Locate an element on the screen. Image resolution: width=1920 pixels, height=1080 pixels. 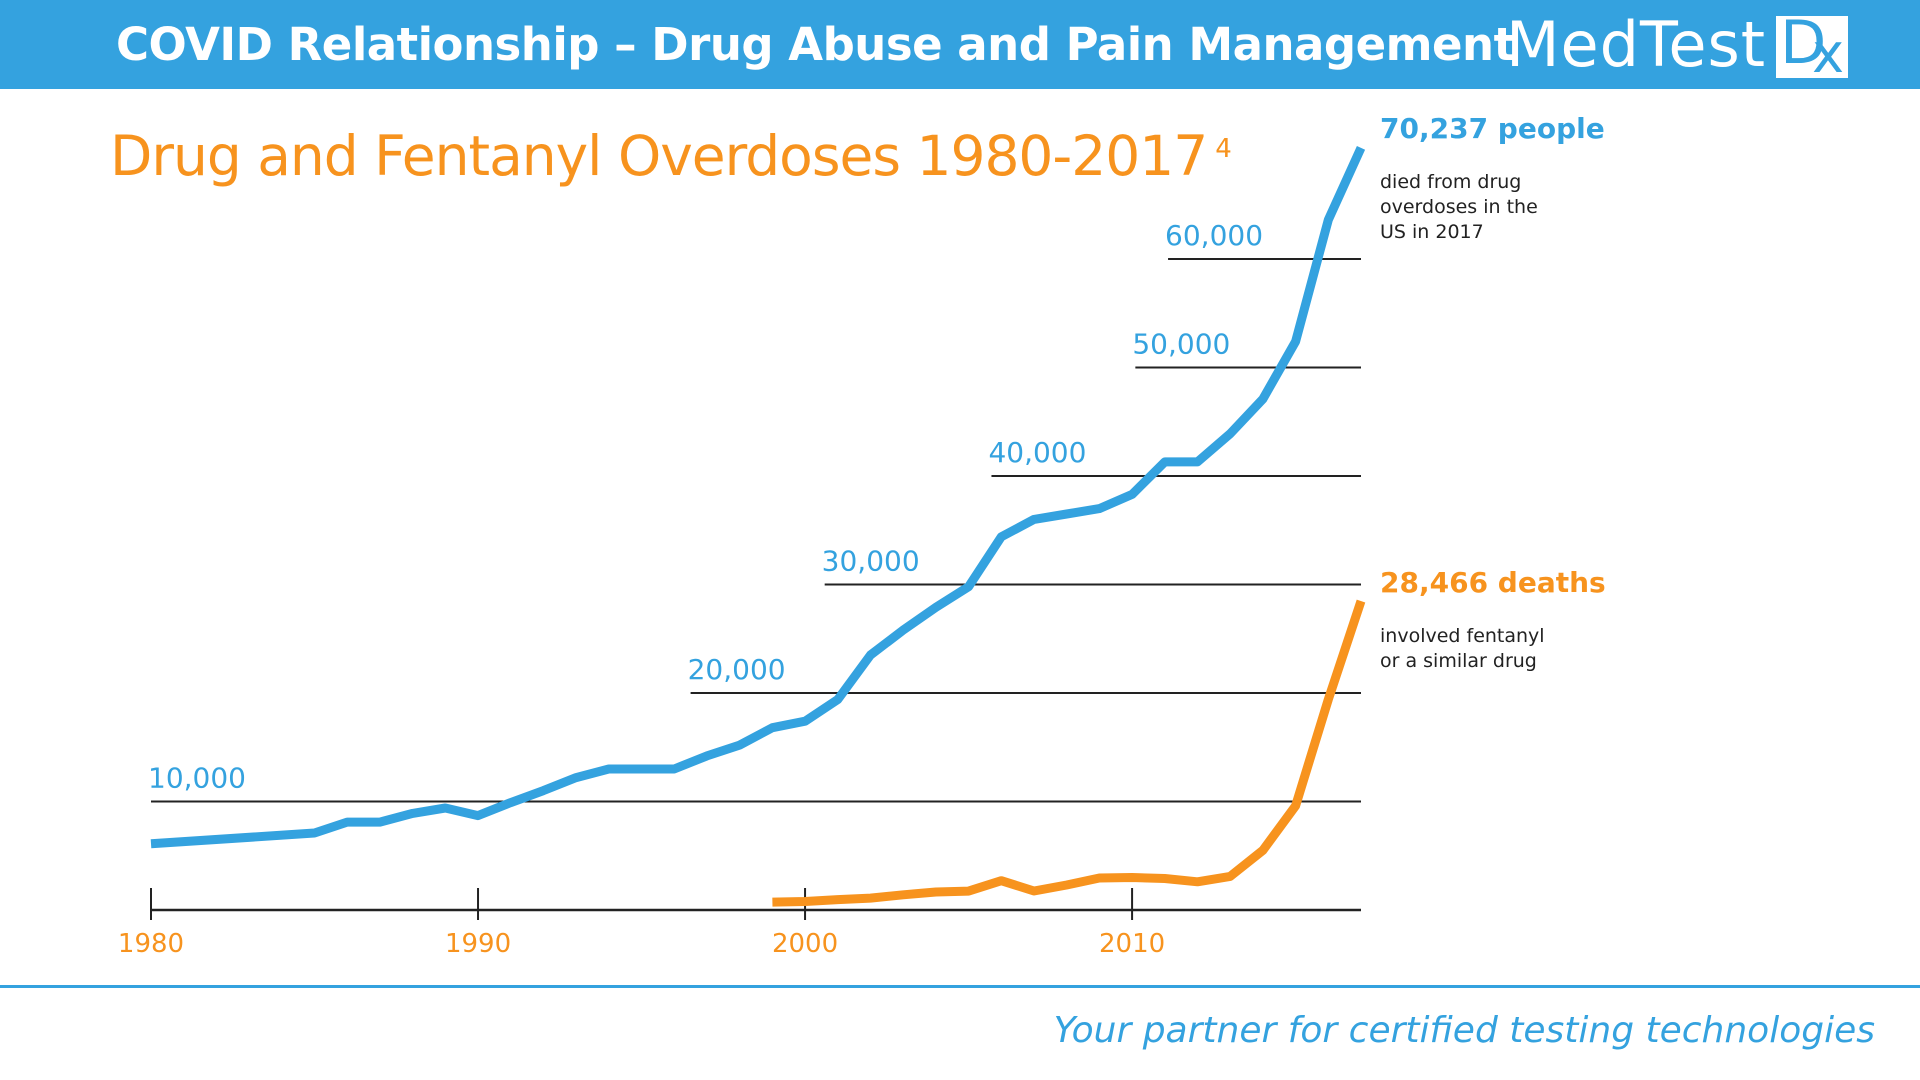
x-axis: 1980 1990 2000 2010 is located at coordinates (739, 923).